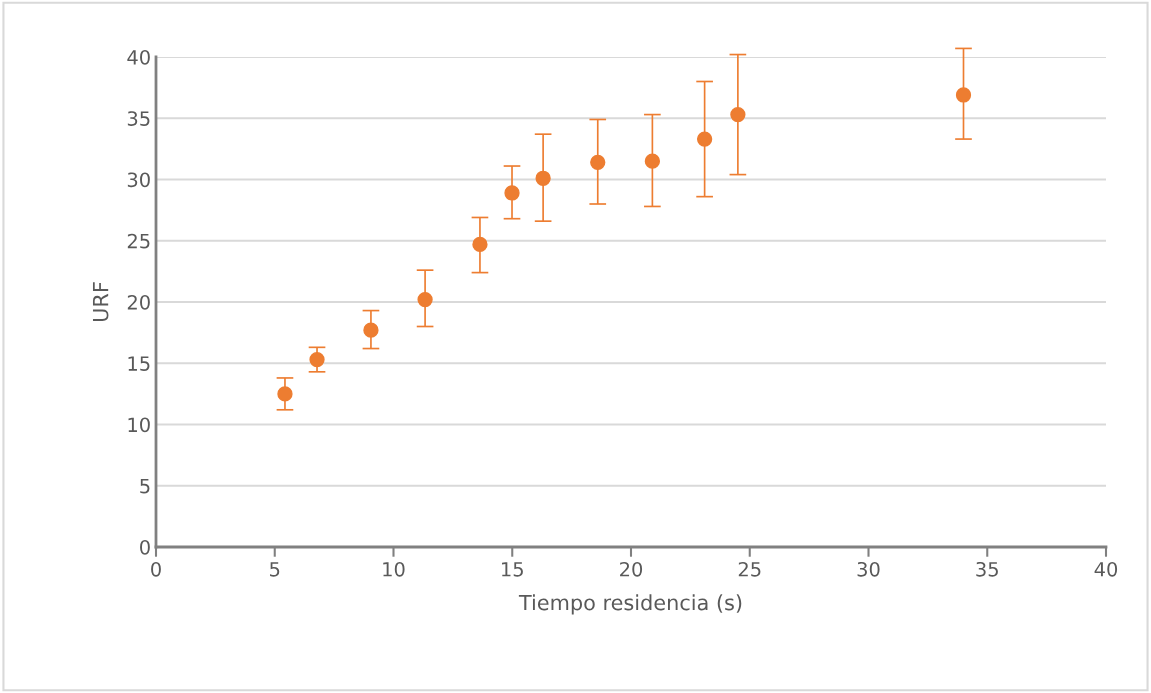 This screenshot has width=1151, height=693. What do you see at coordinates (156, 569) in the screenshot?
I see `x-tick-label: 0` at bounding box center [156, 569].